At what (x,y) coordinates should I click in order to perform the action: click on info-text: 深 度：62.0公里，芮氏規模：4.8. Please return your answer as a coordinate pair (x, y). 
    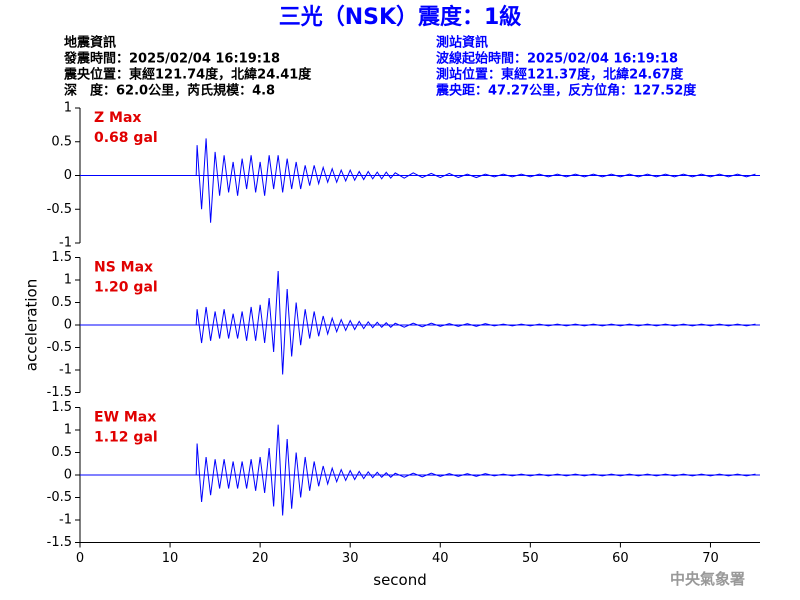
    Looking at the image, I should click on (169, 91).